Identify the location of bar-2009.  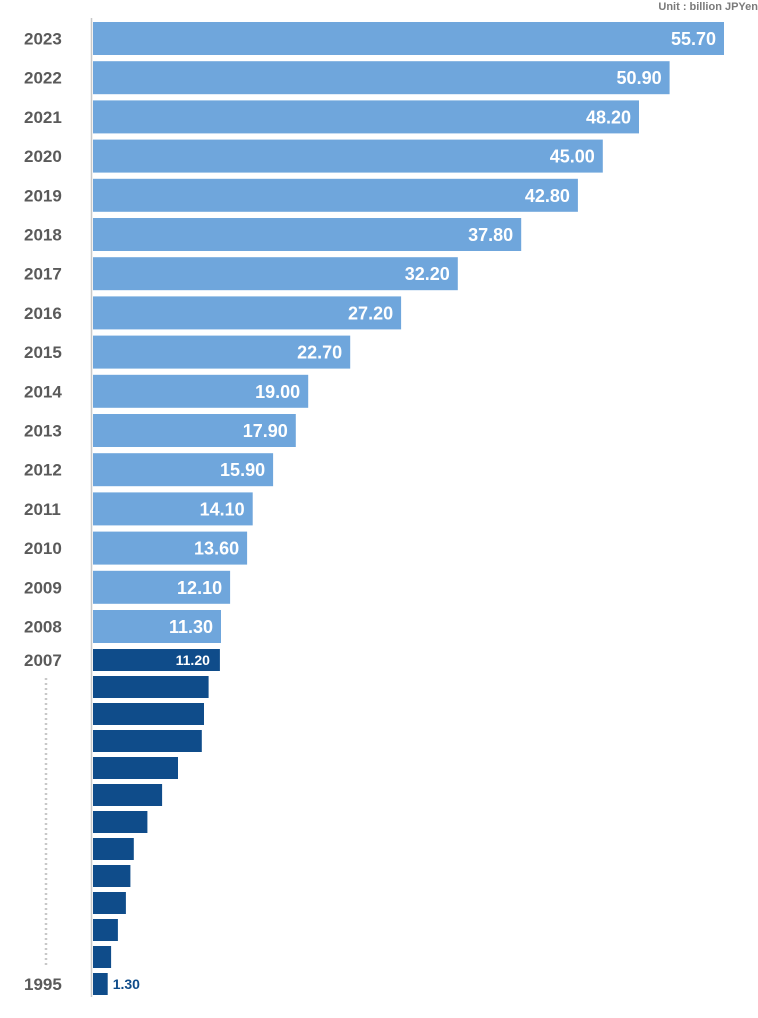
(162, 587).